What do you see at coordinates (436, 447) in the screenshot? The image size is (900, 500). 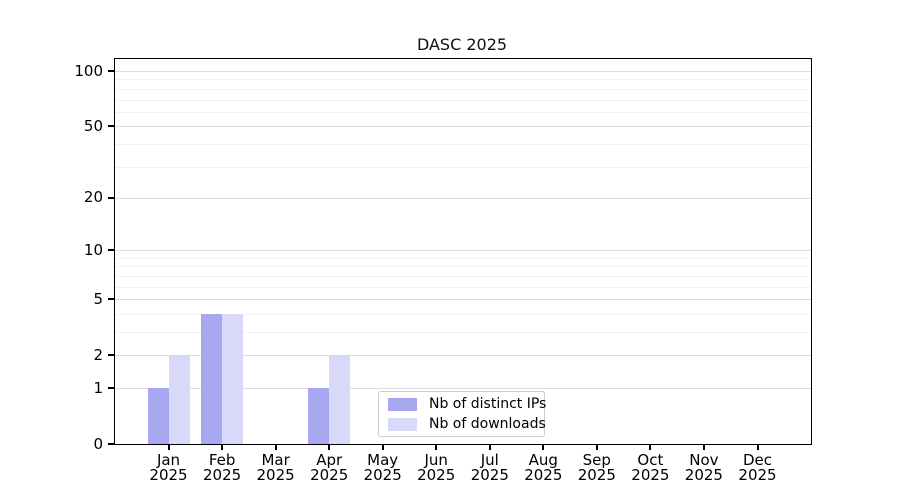 I see `x-tick-jun` at bounding box center [436, 447].